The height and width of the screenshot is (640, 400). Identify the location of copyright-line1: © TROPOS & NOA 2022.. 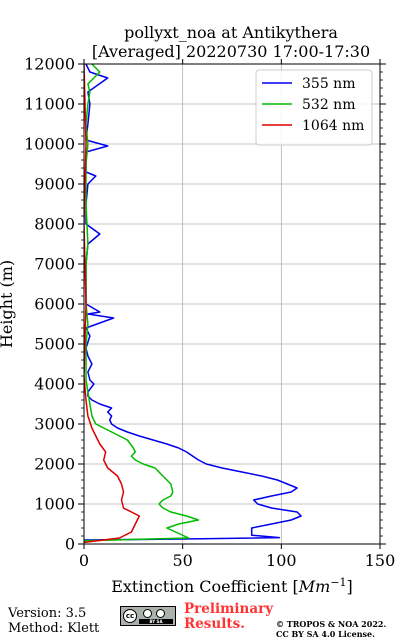
(331, 624).